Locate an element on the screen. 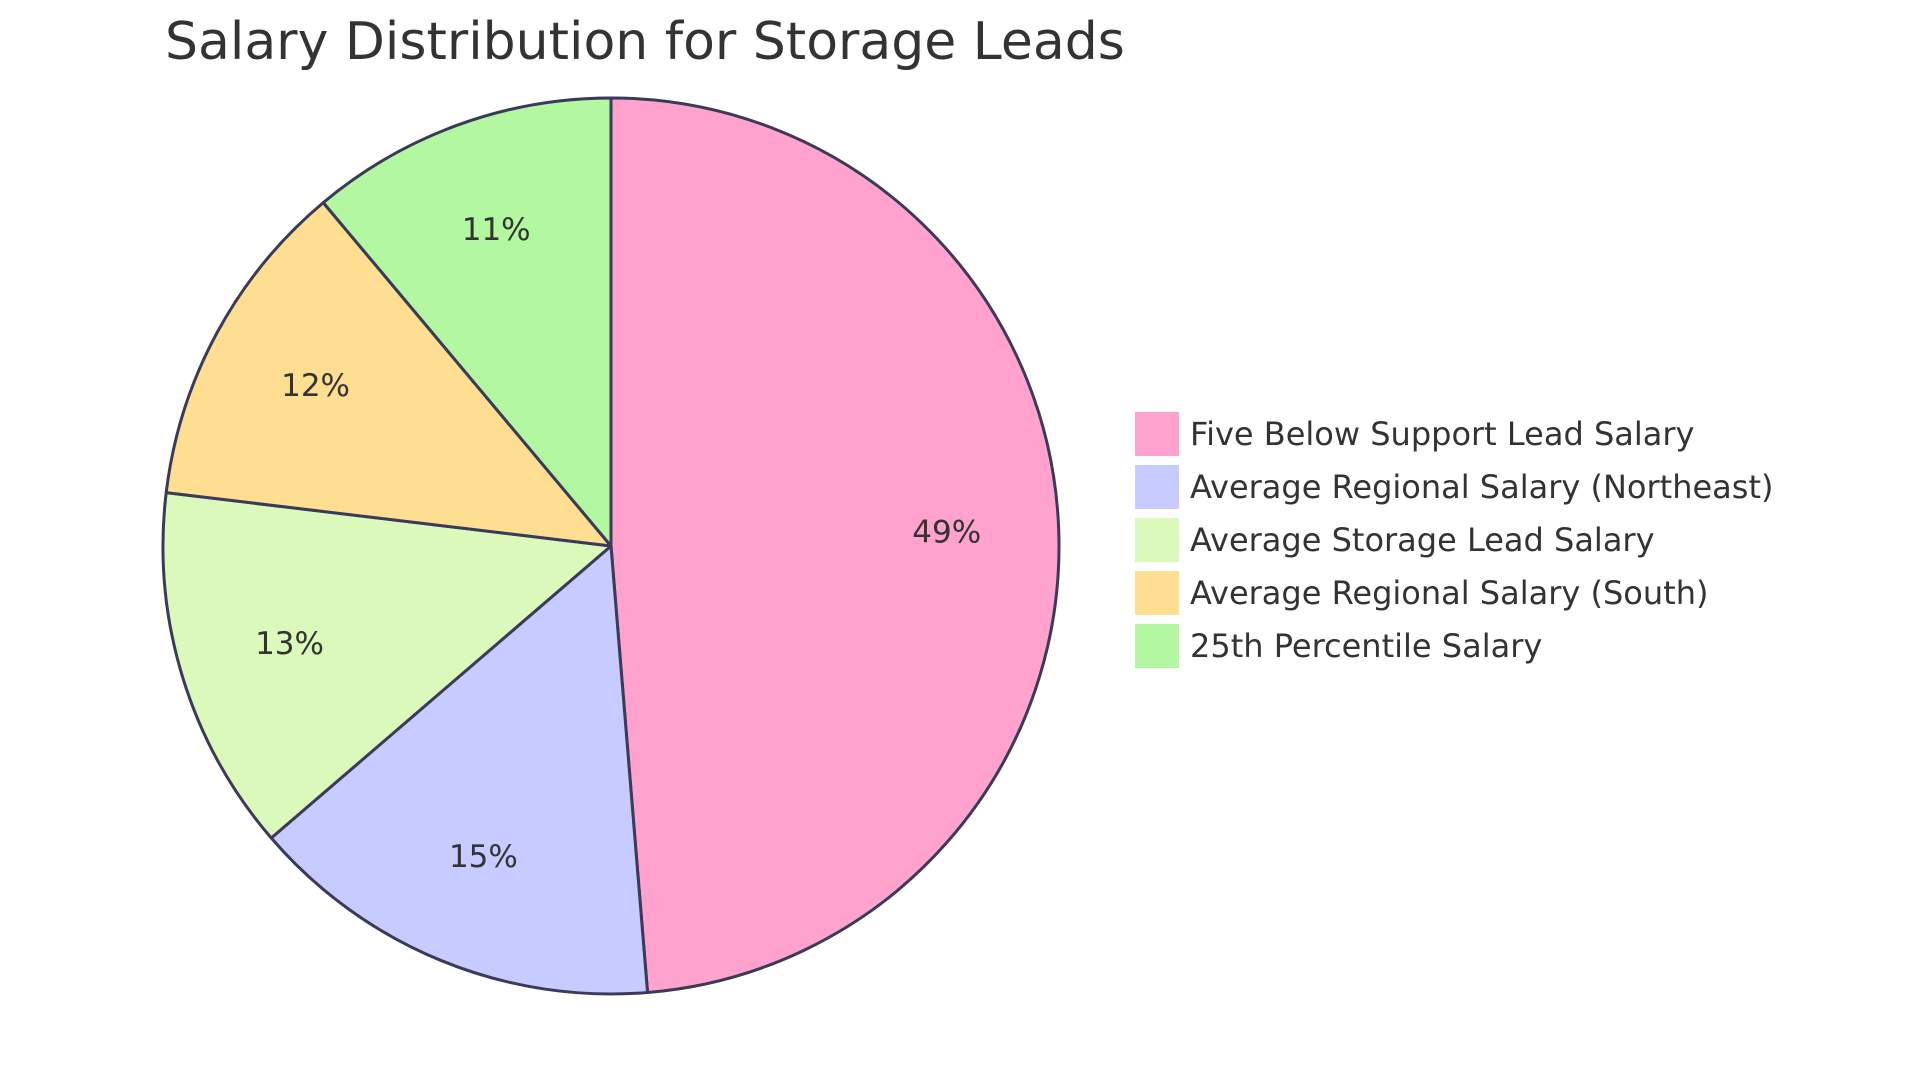 This screenshot has width=1920, height=1083. legend-label: Average Regional Salary (South) is located at coordinates (1449, 593).